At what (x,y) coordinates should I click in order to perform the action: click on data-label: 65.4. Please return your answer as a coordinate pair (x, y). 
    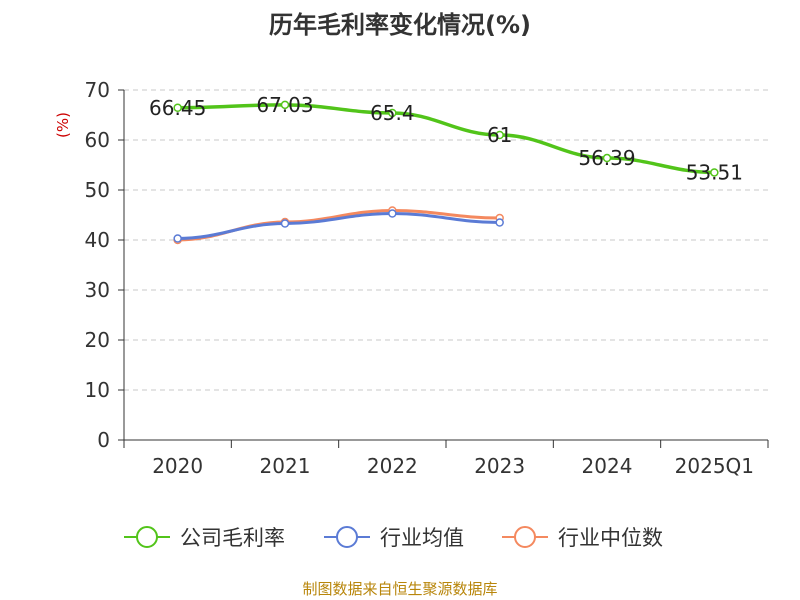
    Looking at the image, I should click on (392, 113).